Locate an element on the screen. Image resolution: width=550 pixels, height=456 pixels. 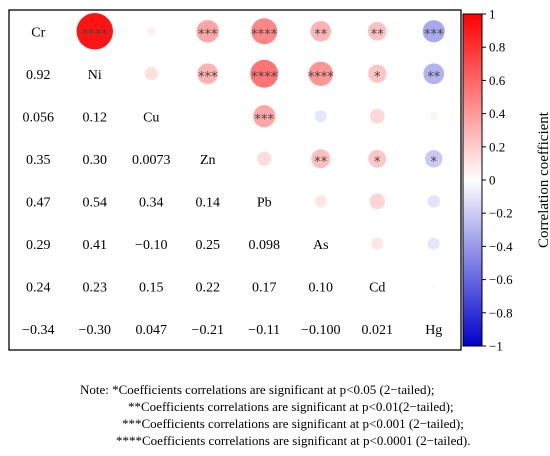
coefficient-label: 0.0073 is located at coordinates (151, 160).